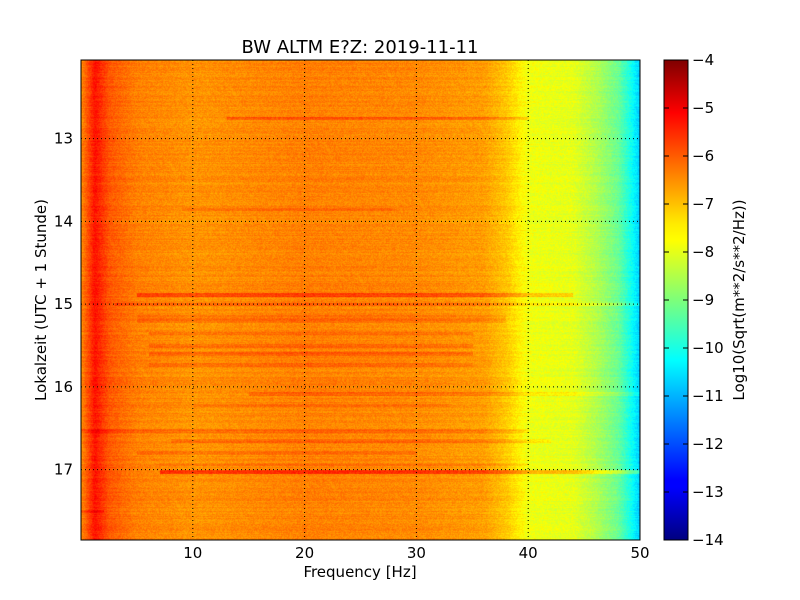 The image size is (800, 600). I want to click on colorbar-tick-label: −6, so click(703, 156).